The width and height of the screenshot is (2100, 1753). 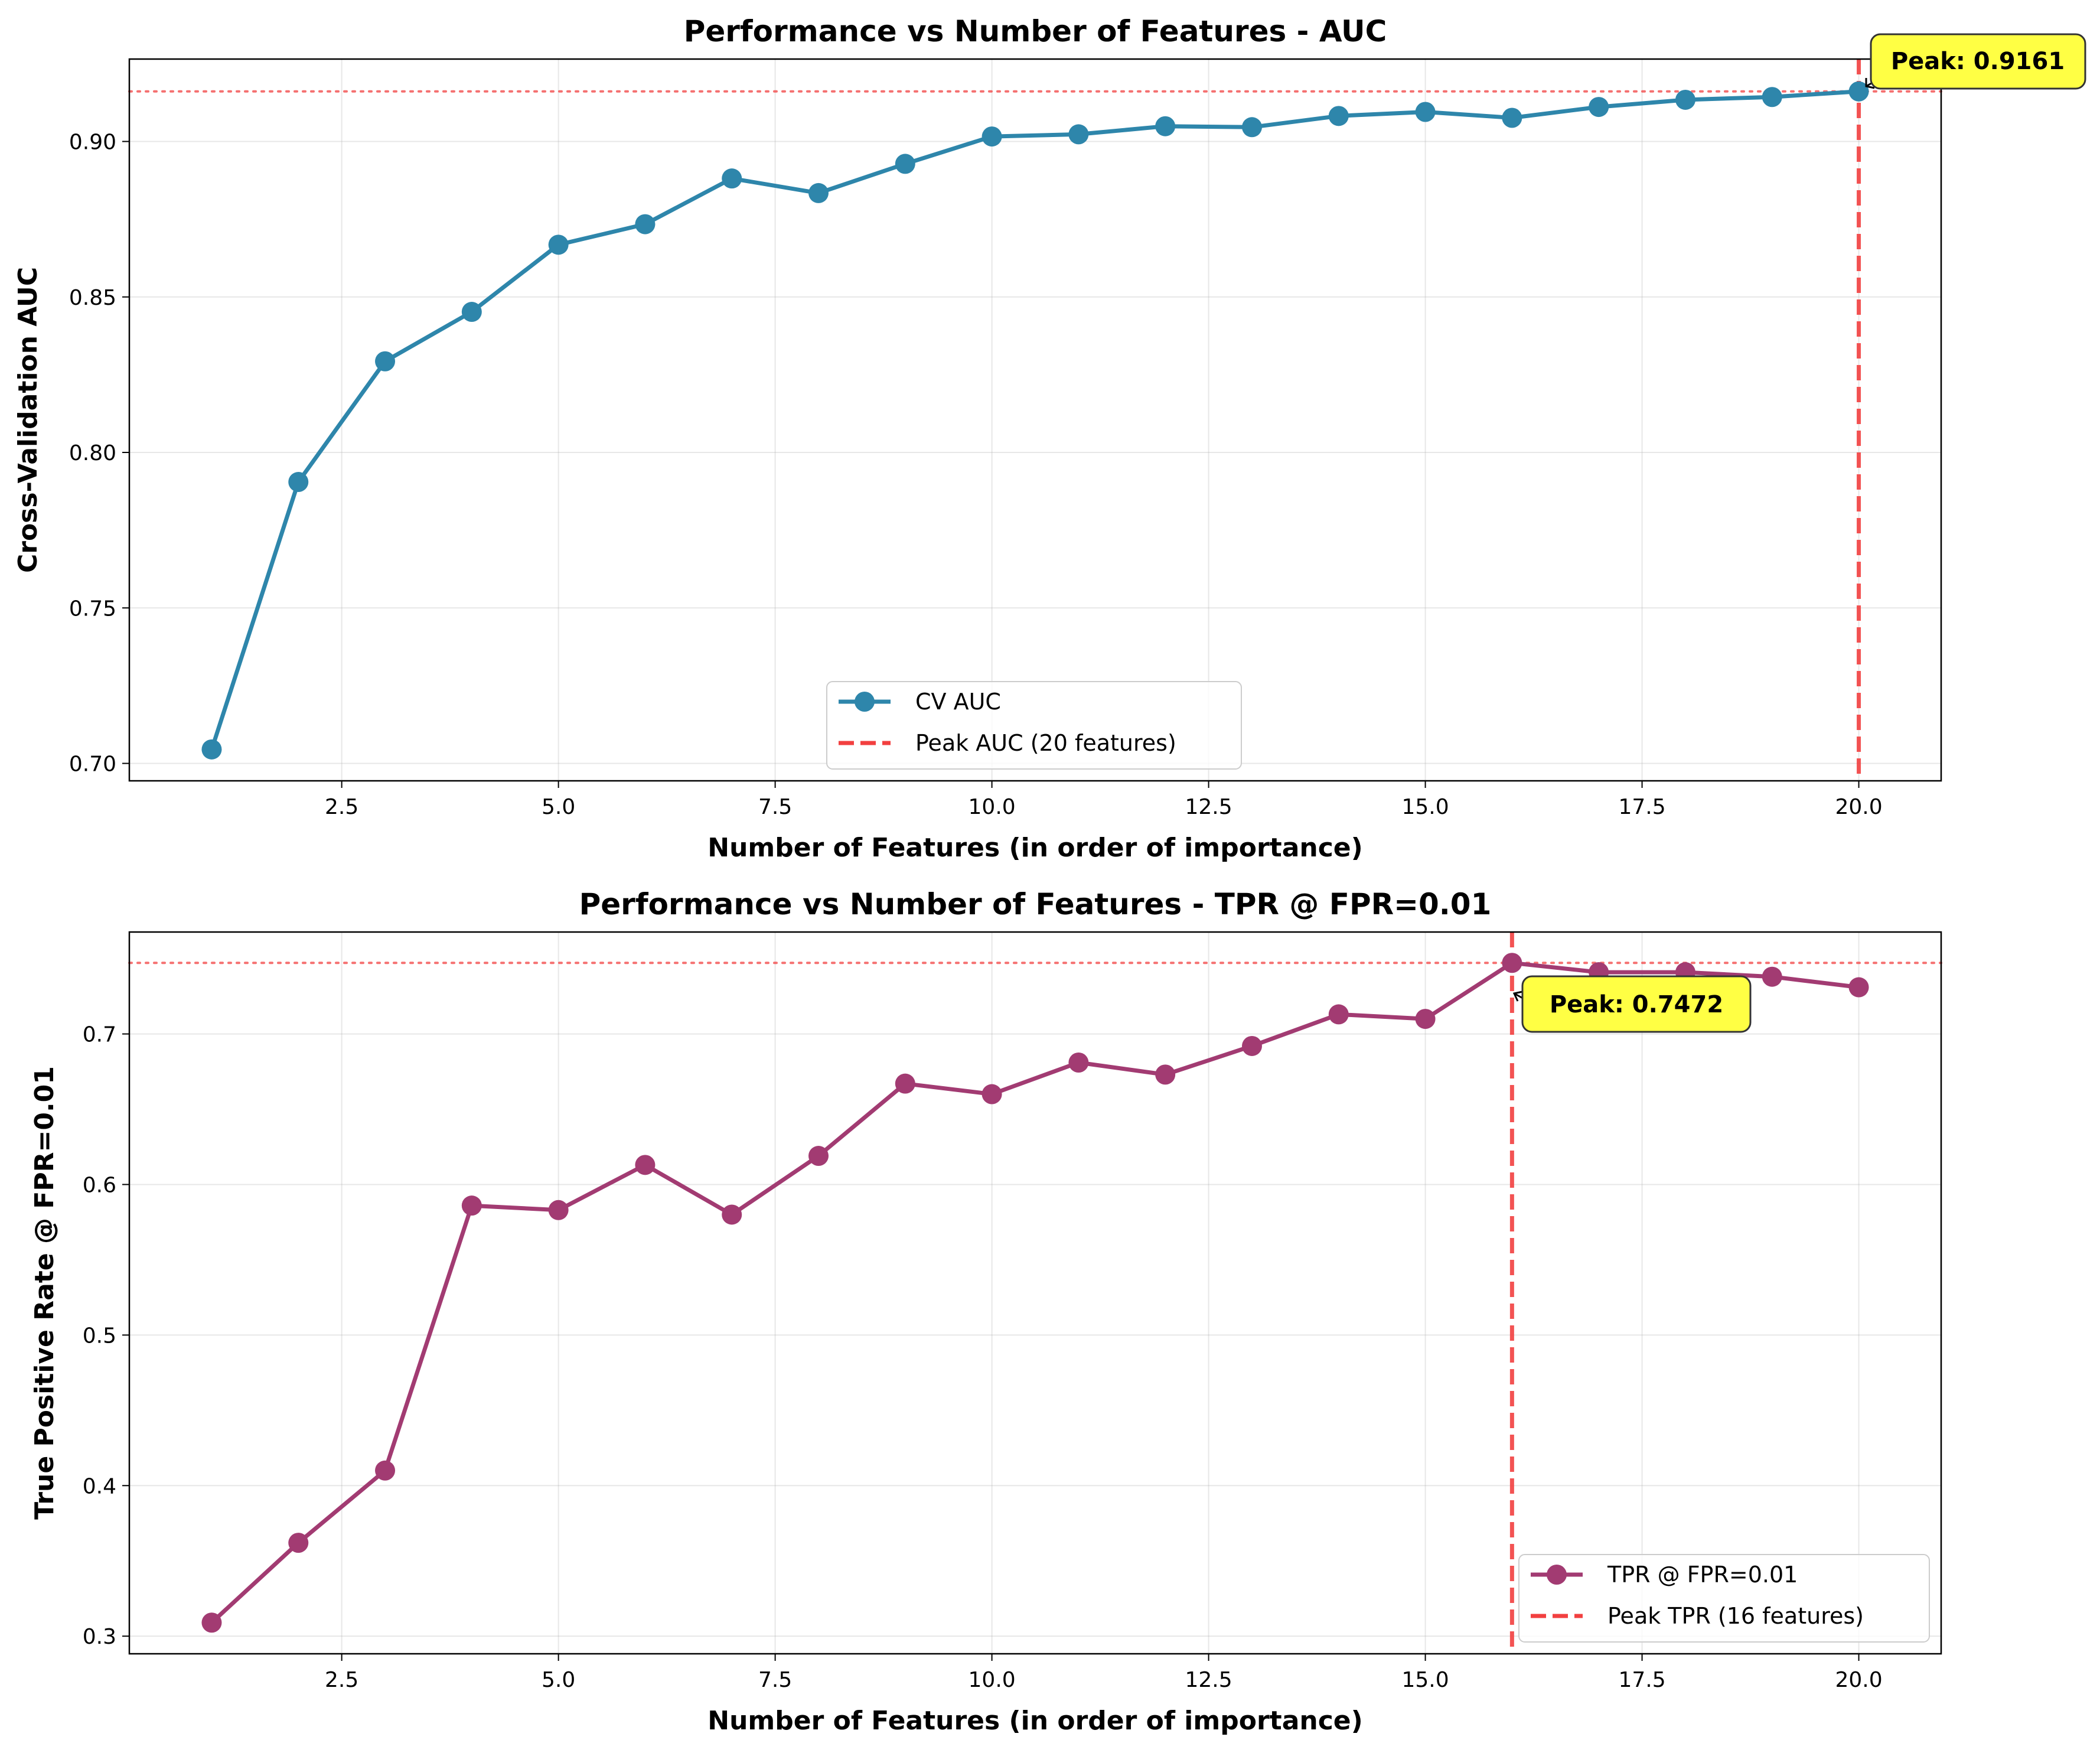 I want to click on auc-annotation-text: Peak: 0.9161, so click(x=1978, y=61).